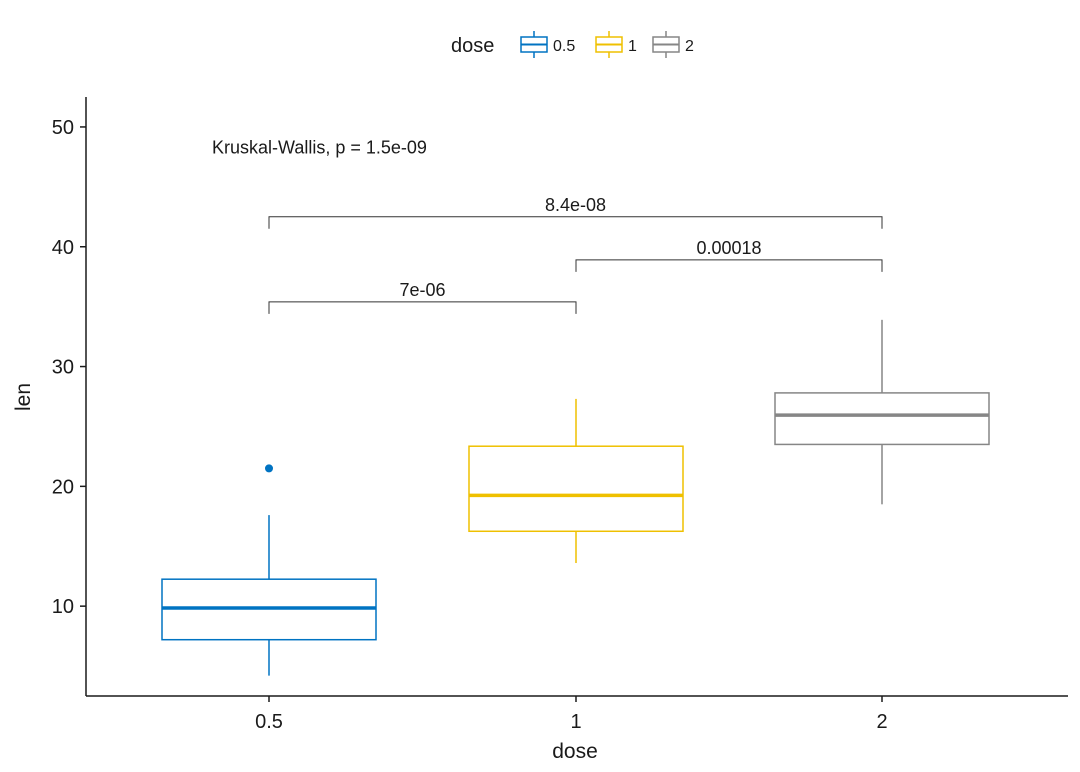  What do you see at coordinates (63, 607) in the screenshot?
I see `y-tick-label: 10` at bounding box center [63, 607].